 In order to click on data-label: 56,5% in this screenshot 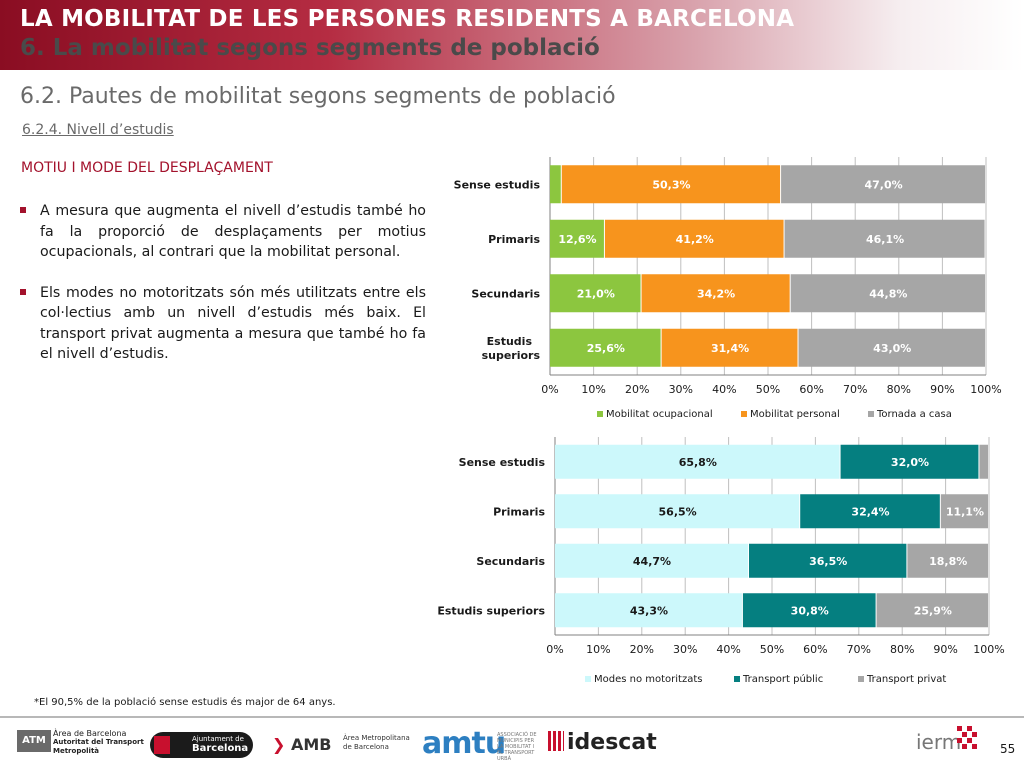, I will do `click(678, 511)`.